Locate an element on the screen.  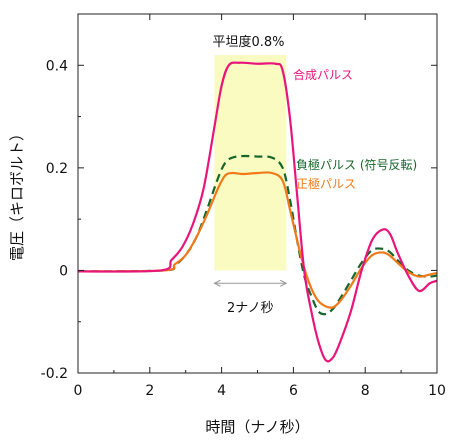
x-tick-label: 6 is located at coordinates (293, 391).